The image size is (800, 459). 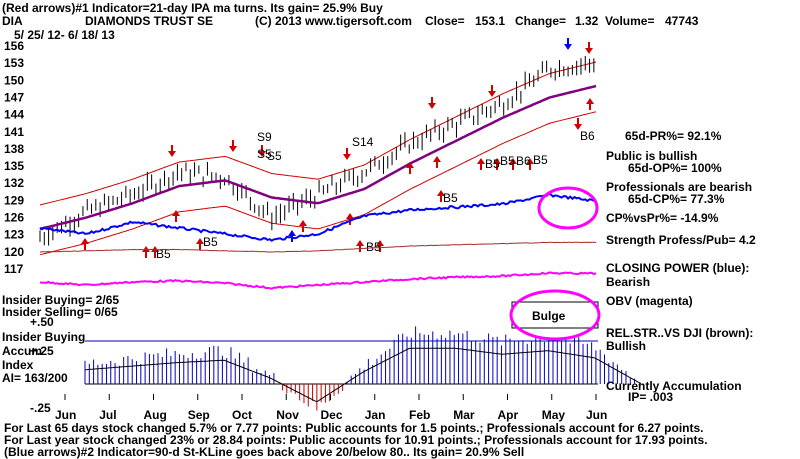 What do you see at coordinates (628, 282) in the screenshot?
I see `closing-power-state: Bearish` at bounding box center [628, 282].